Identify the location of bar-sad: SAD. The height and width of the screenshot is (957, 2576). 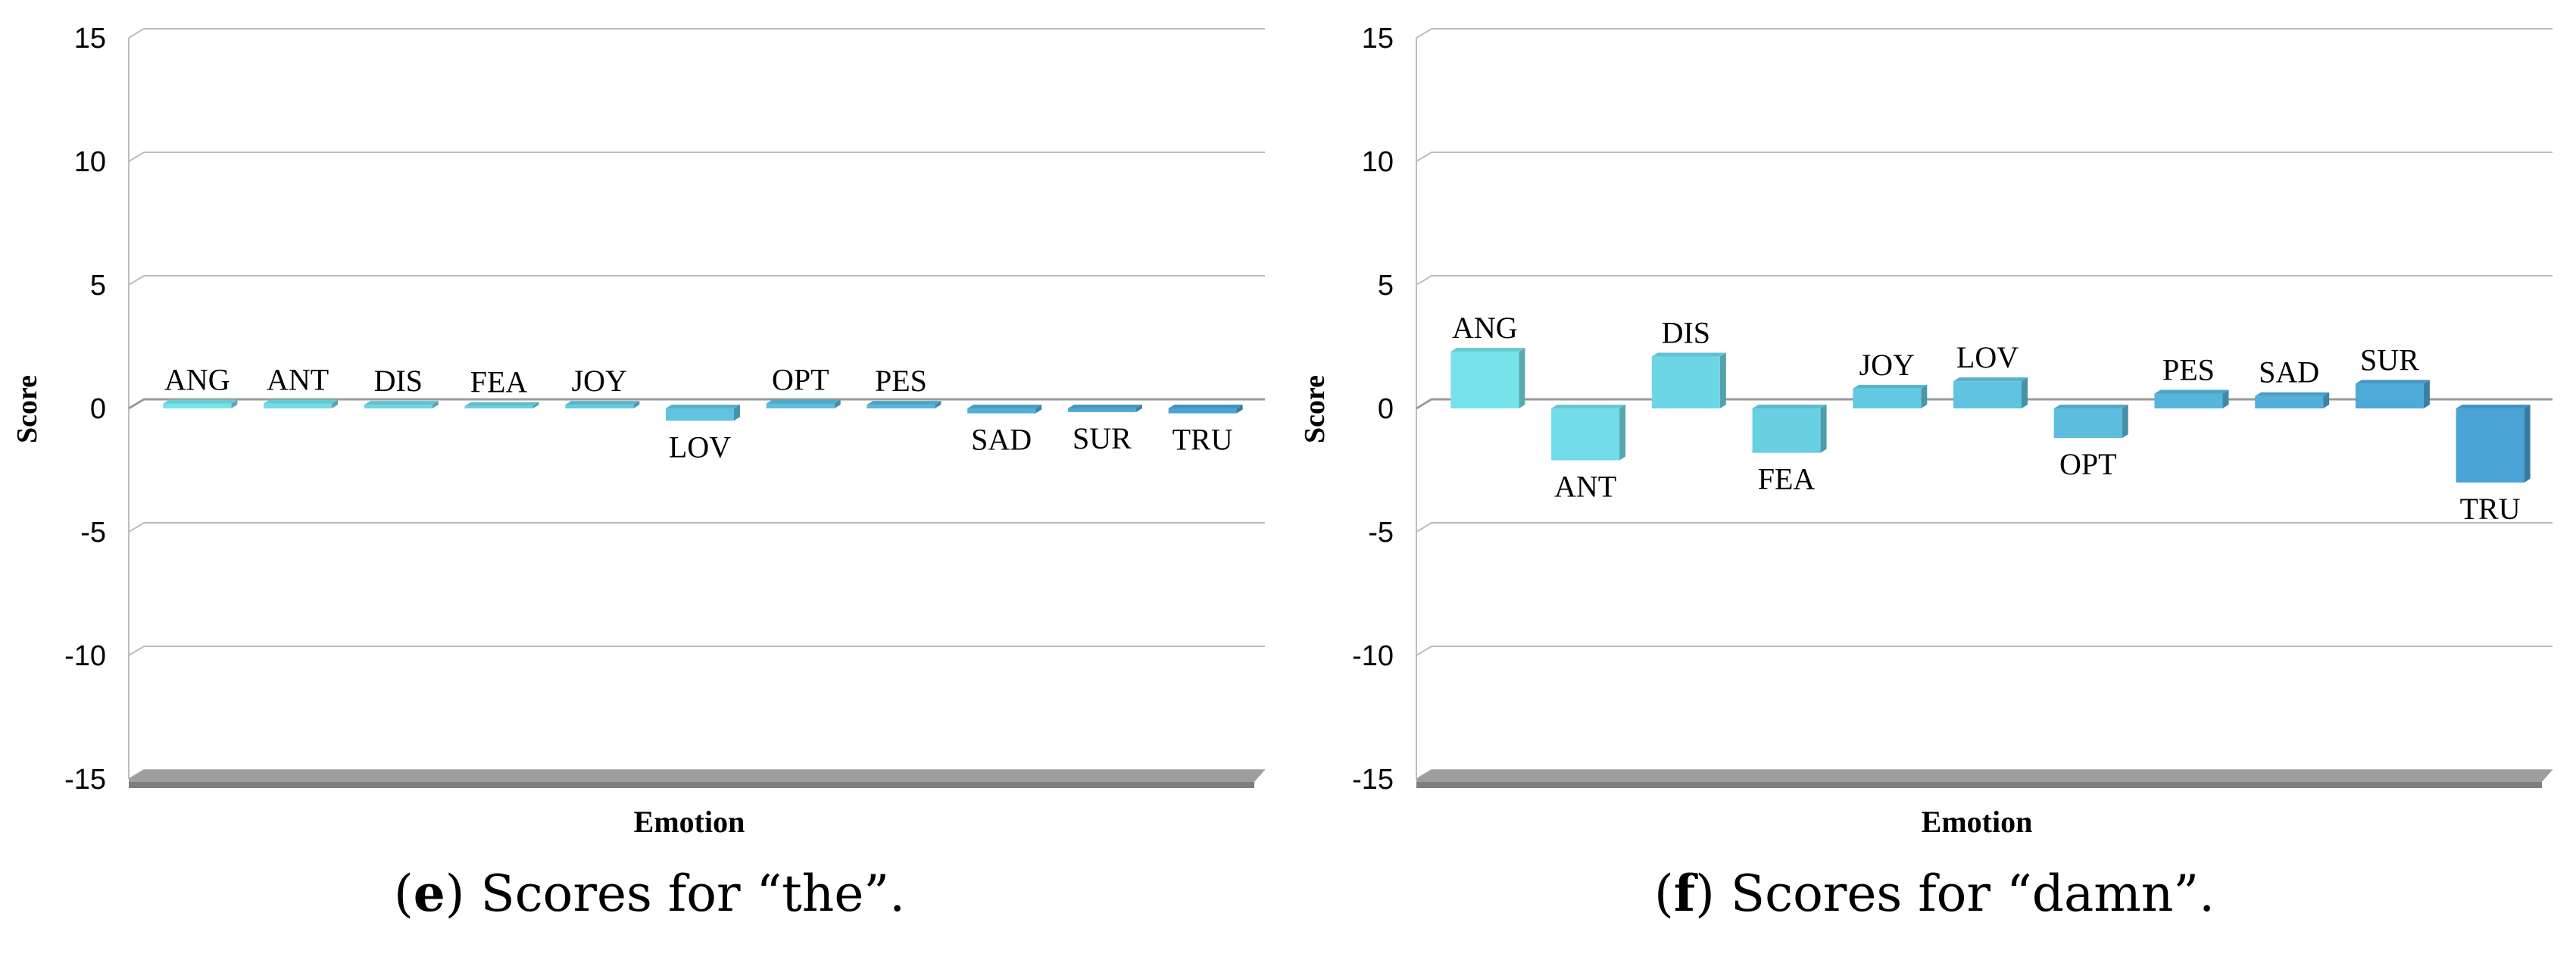
(2293, 381).